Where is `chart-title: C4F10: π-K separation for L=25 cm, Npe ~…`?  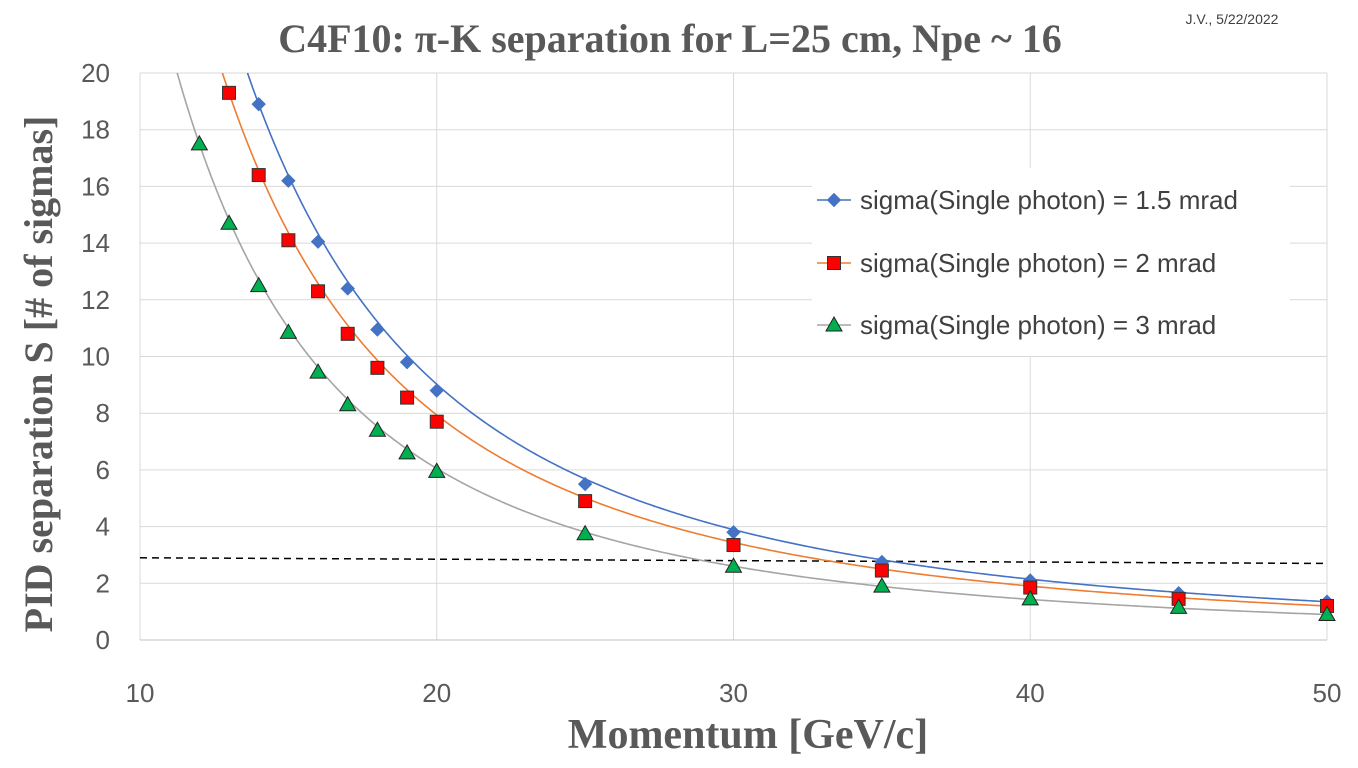
chart-title: C4F10: π-K separation for L=25 cm, Npe ~… is located at coordinates (670, 38).